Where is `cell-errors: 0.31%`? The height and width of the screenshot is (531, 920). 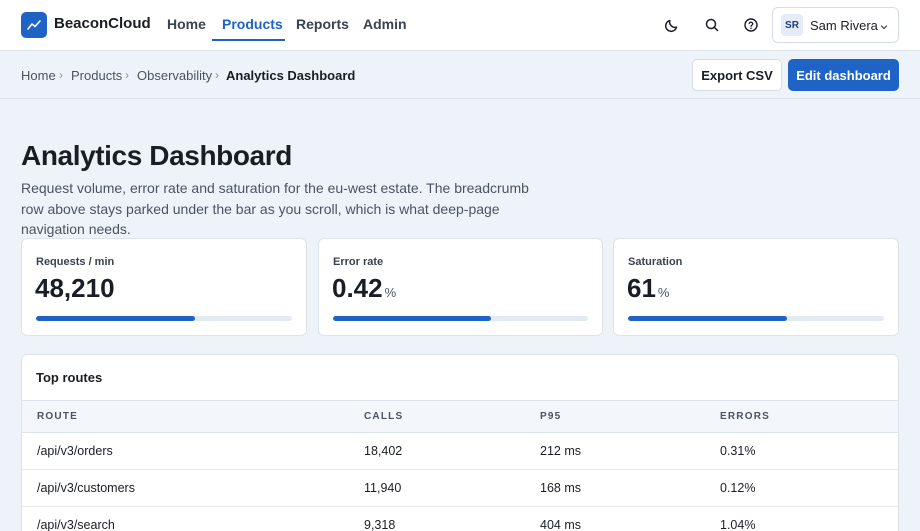 cell-errors: 0.31% is located at coordinates (738, 451).